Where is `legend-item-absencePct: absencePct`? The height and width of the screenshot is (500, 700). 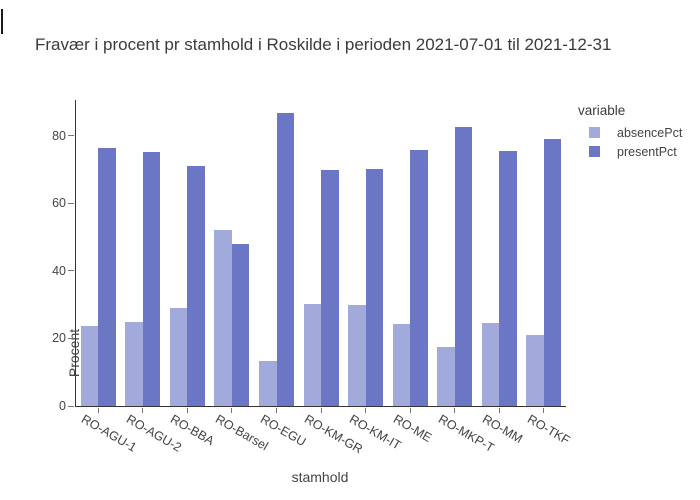 legend-item-absencePct: absencePct is located at coordinates (630, 132).